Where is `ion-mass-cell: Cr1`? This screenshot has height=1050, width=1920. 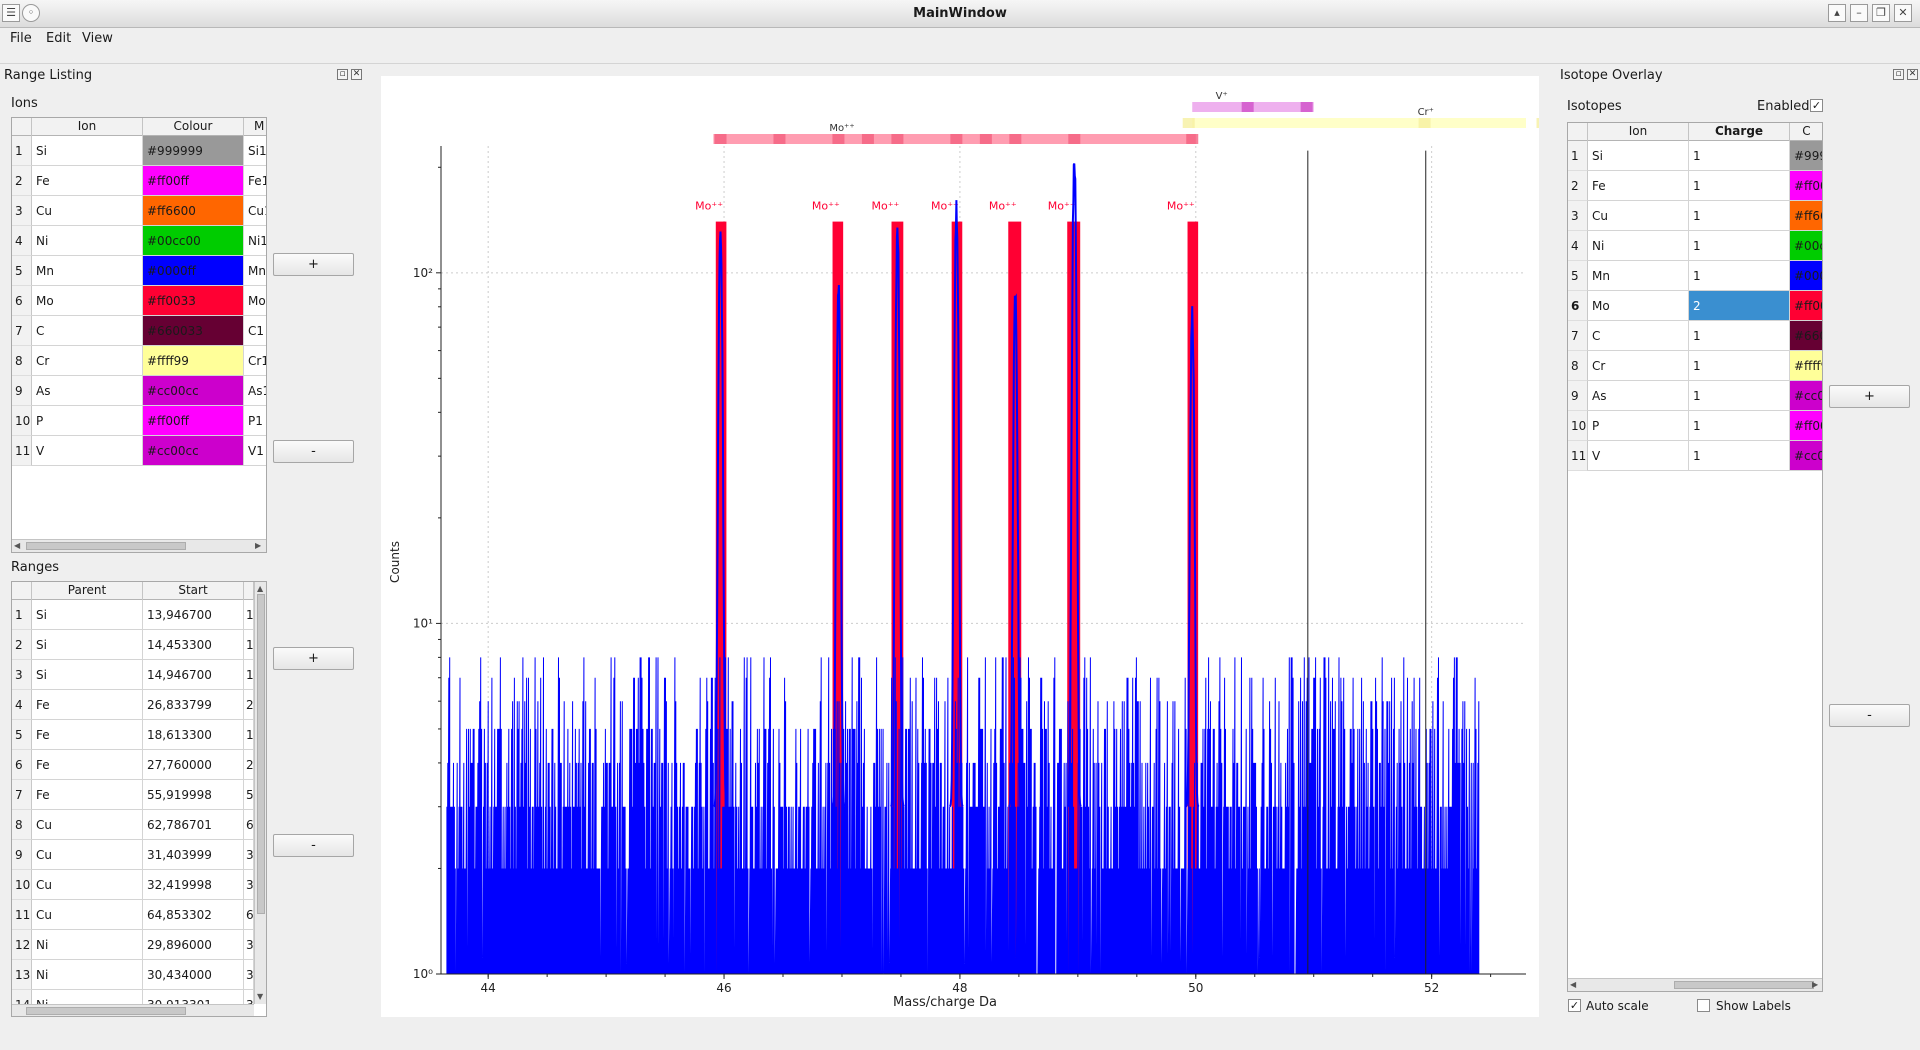
ion-mass-cell: Cr1 is located at coordinates (255, 361).